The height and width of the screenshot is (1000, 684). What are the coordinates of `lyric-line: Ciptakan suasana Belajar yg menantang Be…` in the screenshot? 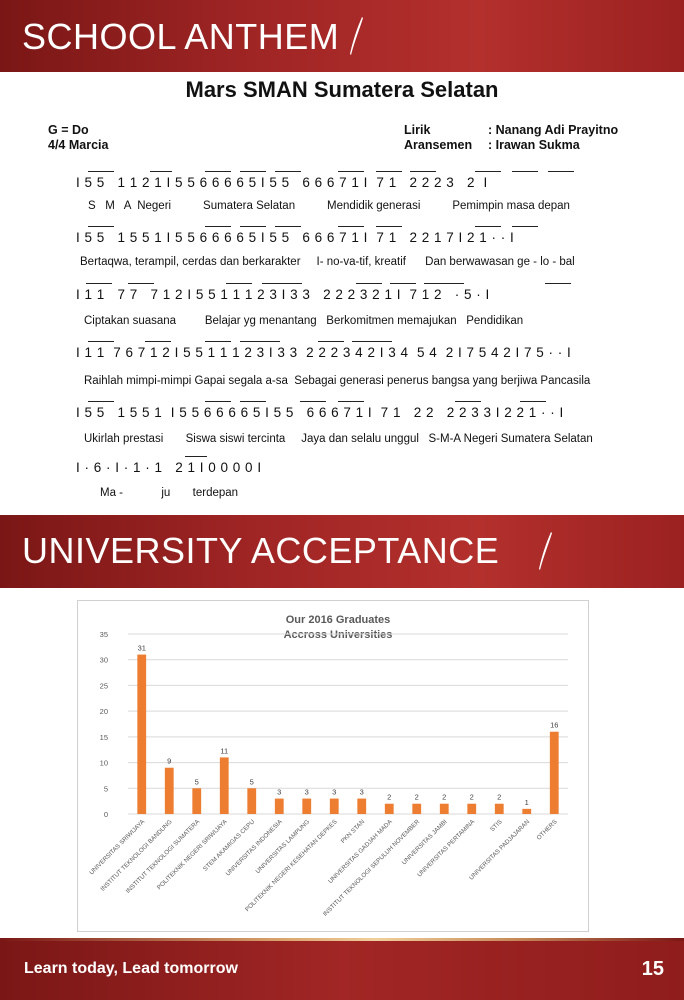 It's located at (304, 321).